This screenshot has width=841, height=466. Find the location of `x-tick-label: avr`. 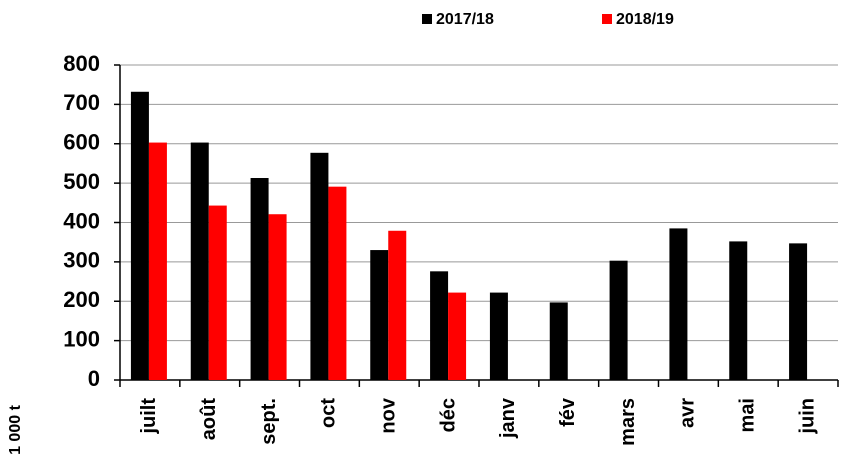

x-tick-label: avr is located at coordinates (688, 413).